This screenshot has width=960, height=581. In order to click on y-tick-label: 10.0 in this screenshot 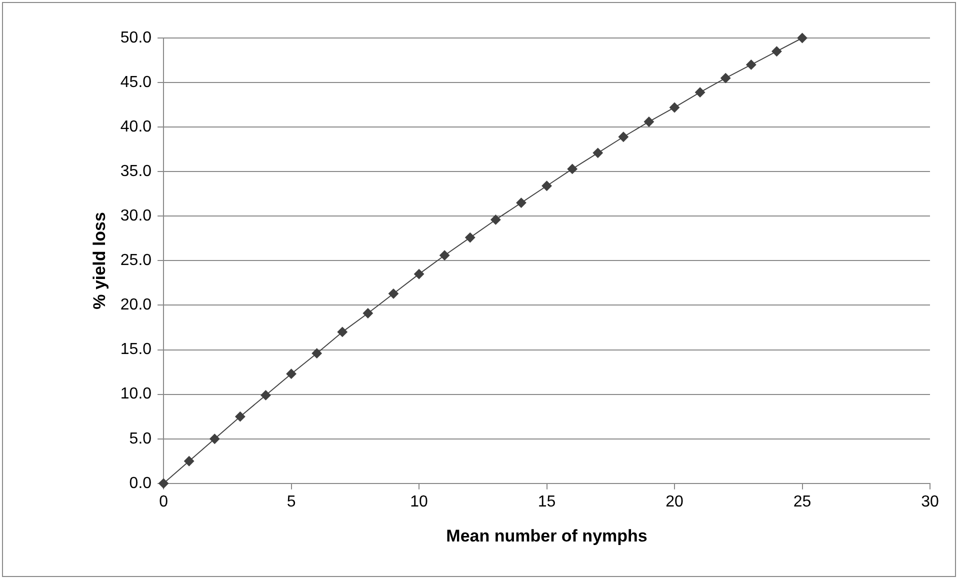, I will do `click(136, 394)`.